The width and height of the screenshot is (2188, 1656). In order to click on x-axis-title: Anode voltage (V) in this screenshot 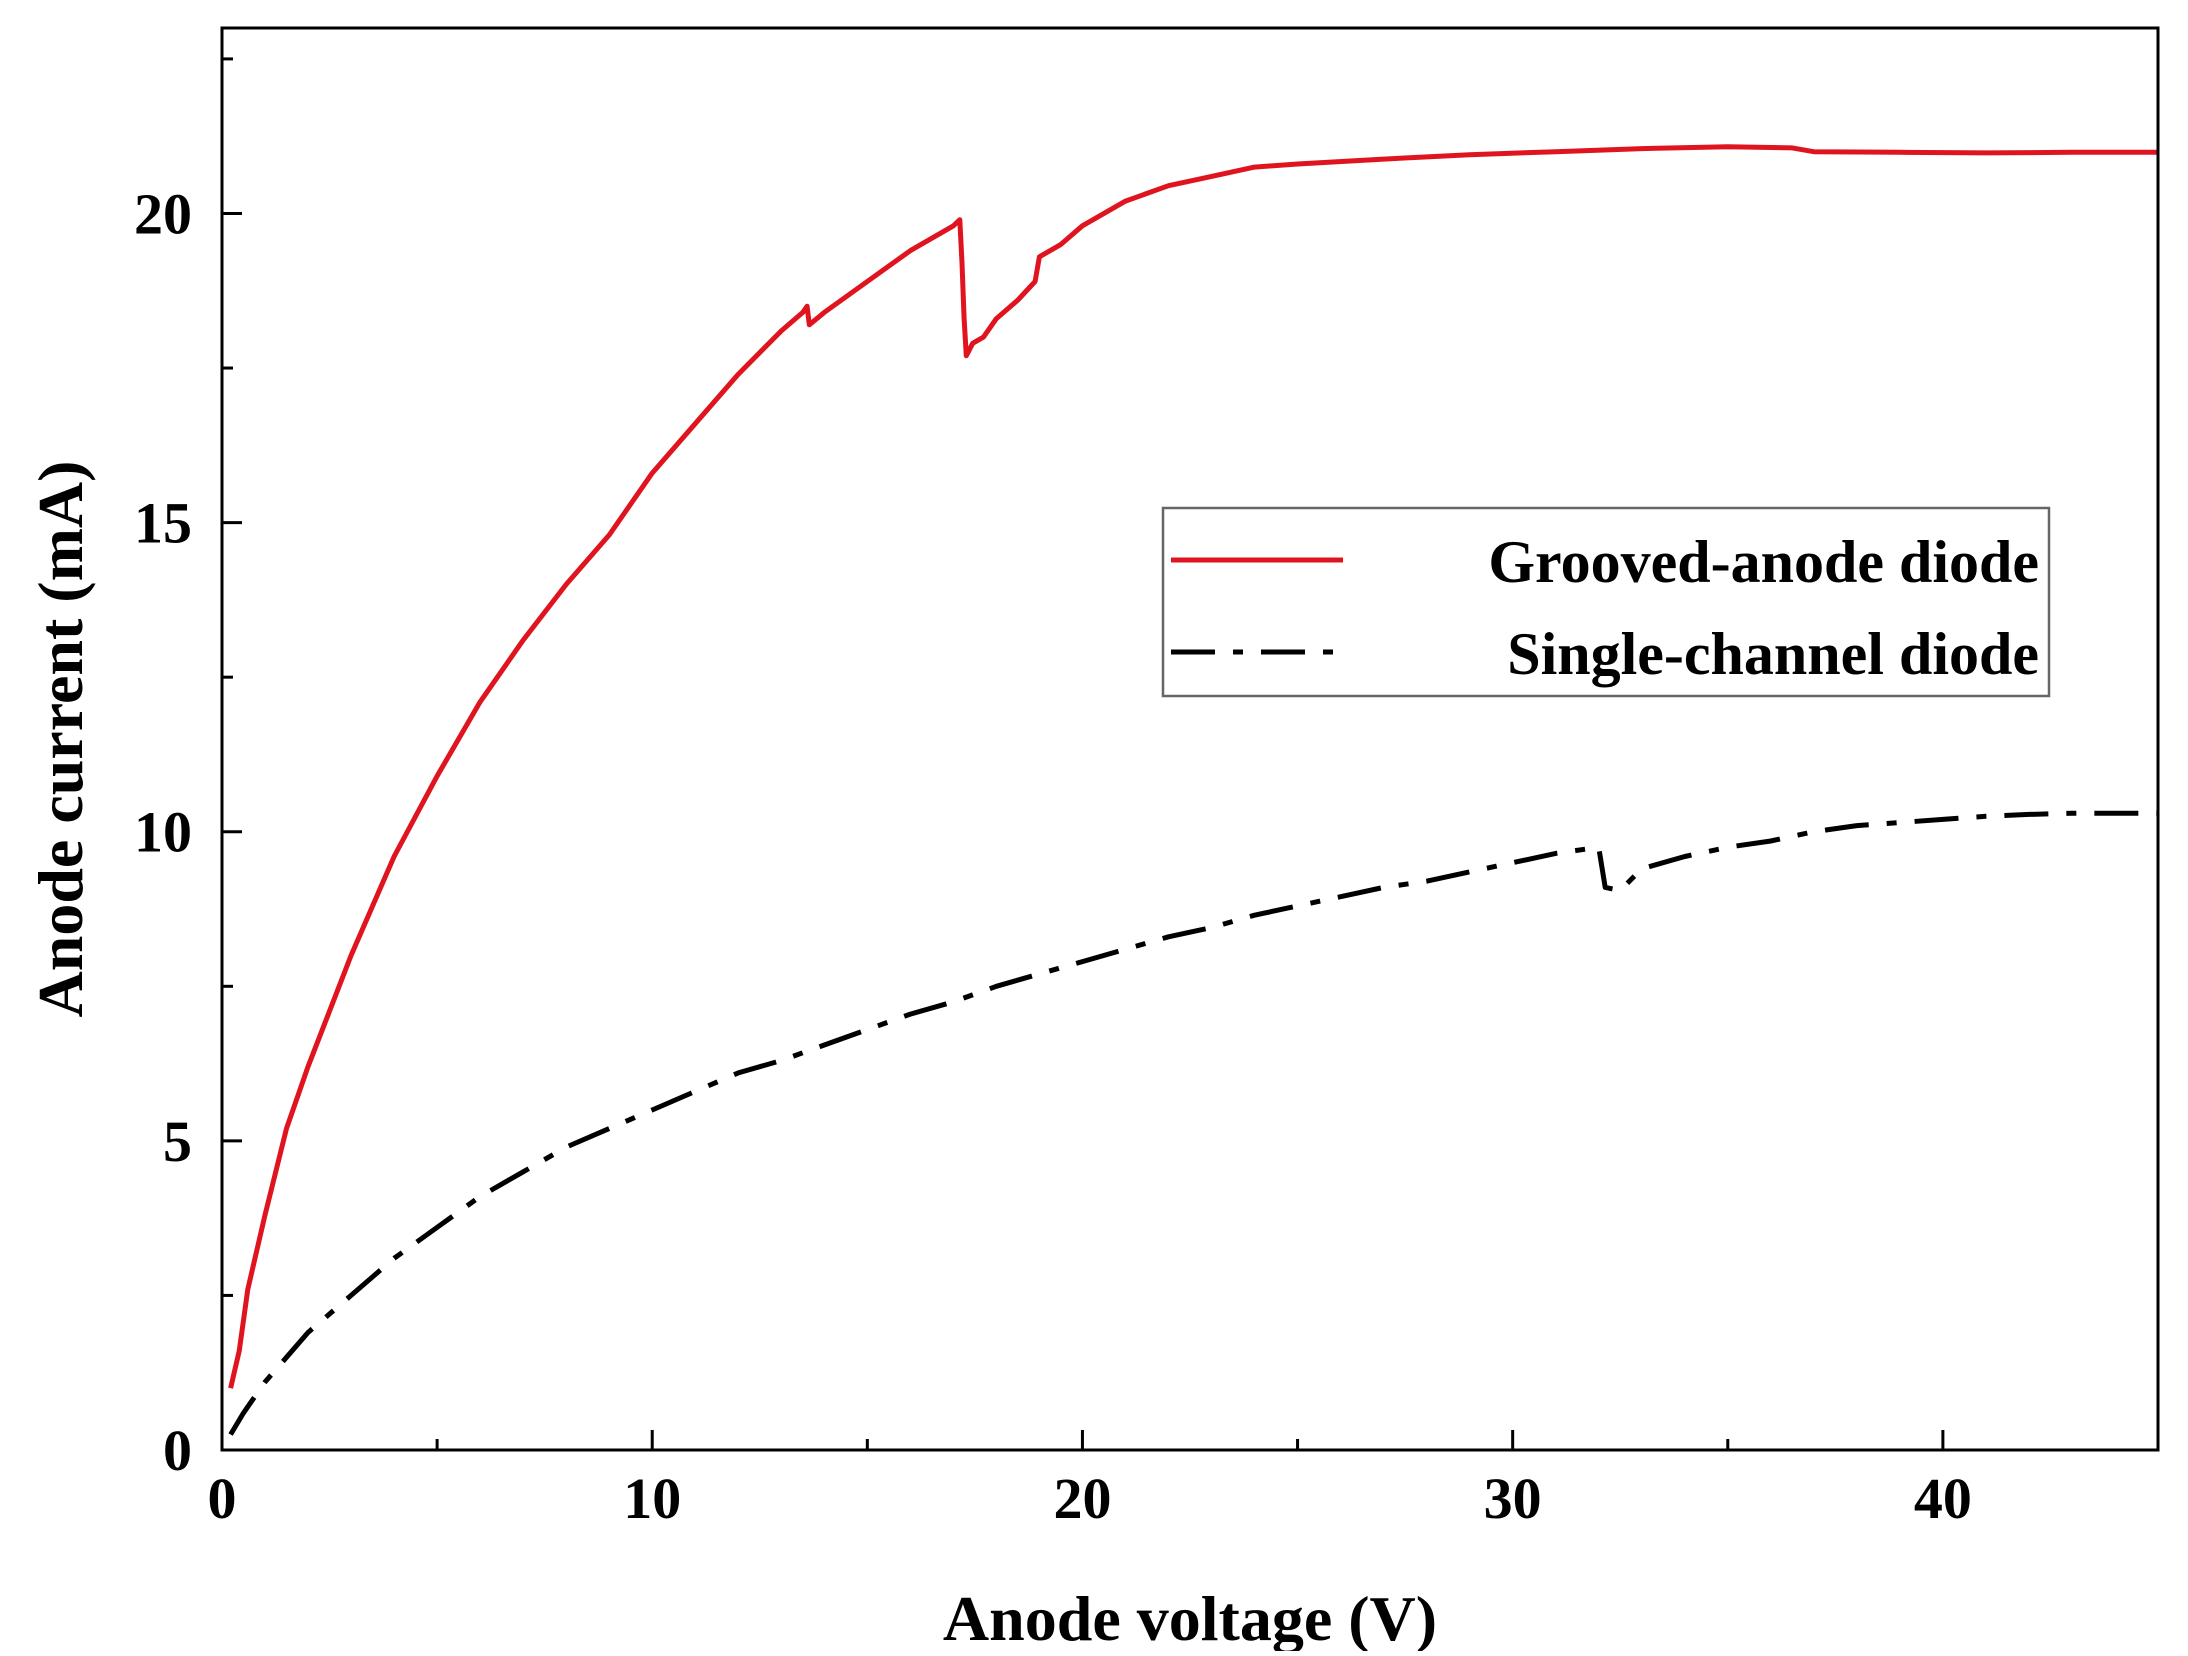, I will do `click(1190, 1617)`.